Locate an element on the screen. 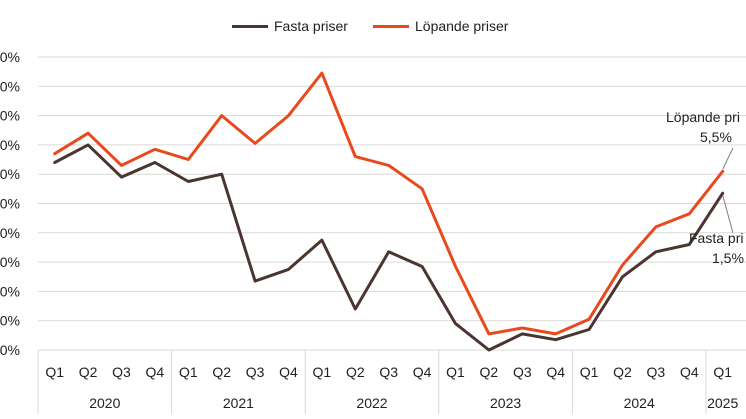 The height and width of the screenshot is (419, 746). x-tick-year: 2021 is located at coordinates (238, 403).